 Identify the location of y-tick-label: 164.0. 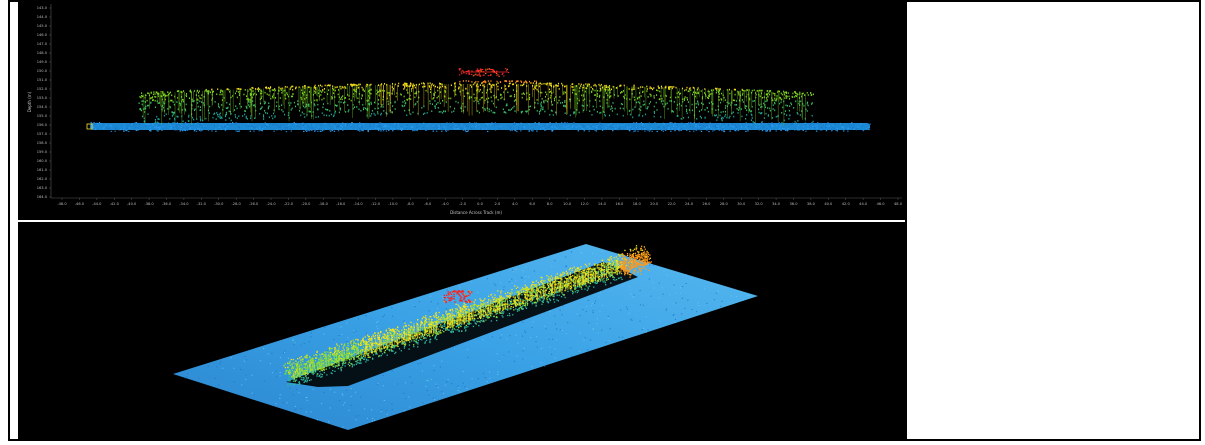
(42, 197).